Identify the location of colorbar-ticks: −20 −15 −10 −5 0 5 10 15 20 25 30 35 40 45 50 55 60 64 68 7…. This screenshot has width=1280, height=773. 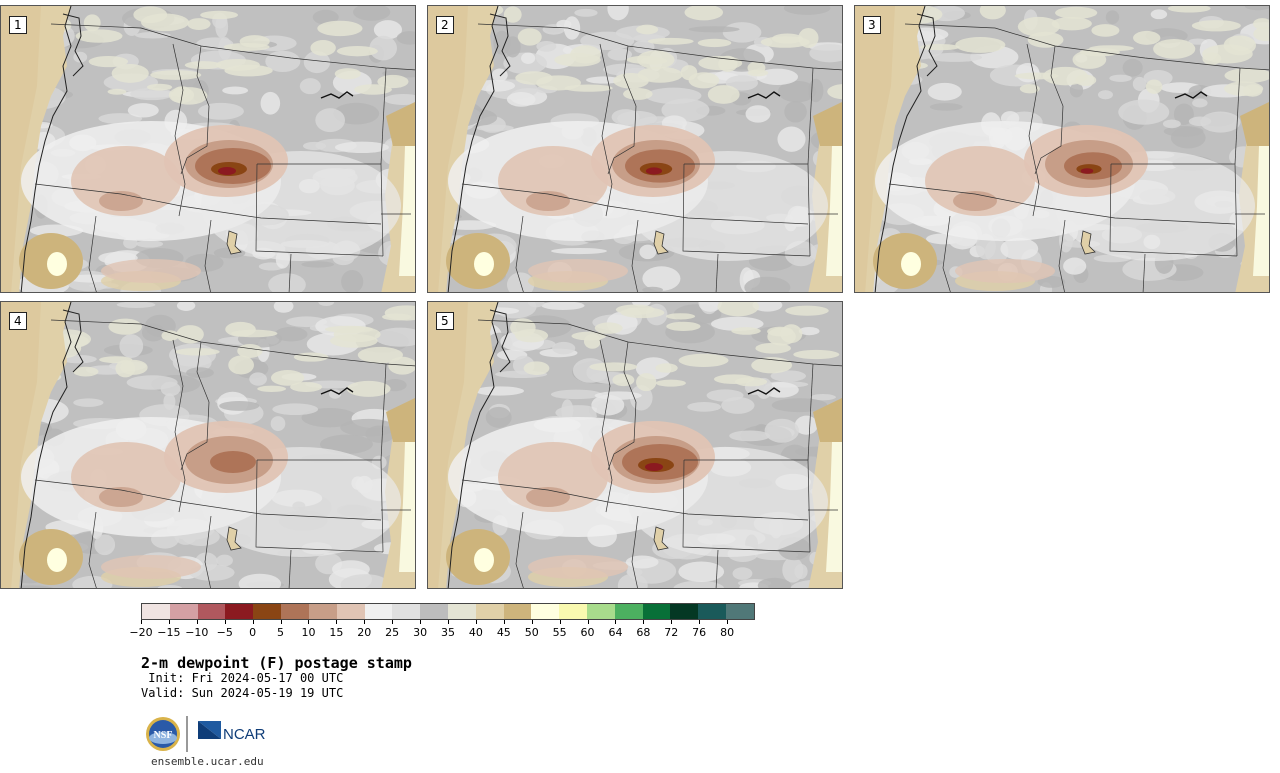
(442, 630).